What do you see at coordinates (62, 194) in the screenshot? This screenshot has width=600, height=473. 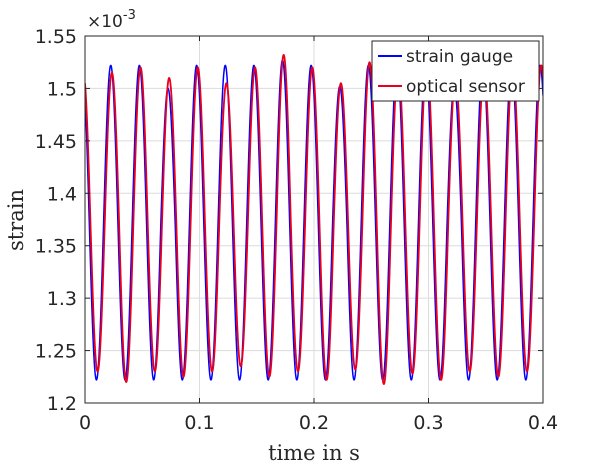 I see `y-tick-label: 1.4` at bounding box center [62, 194].